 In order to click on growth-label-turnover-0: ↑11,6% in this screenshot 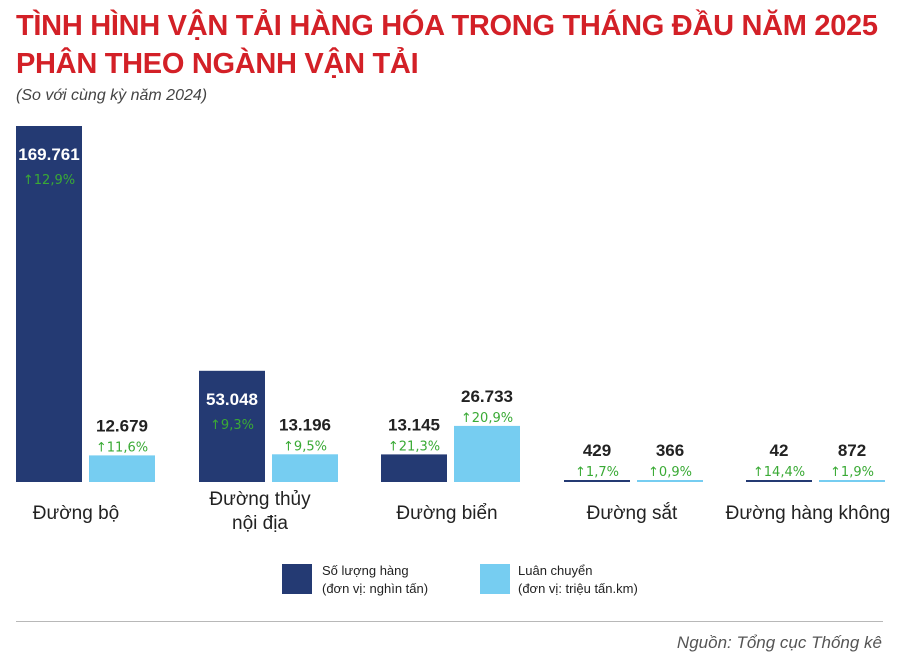, I will do `click(122, 447)`.